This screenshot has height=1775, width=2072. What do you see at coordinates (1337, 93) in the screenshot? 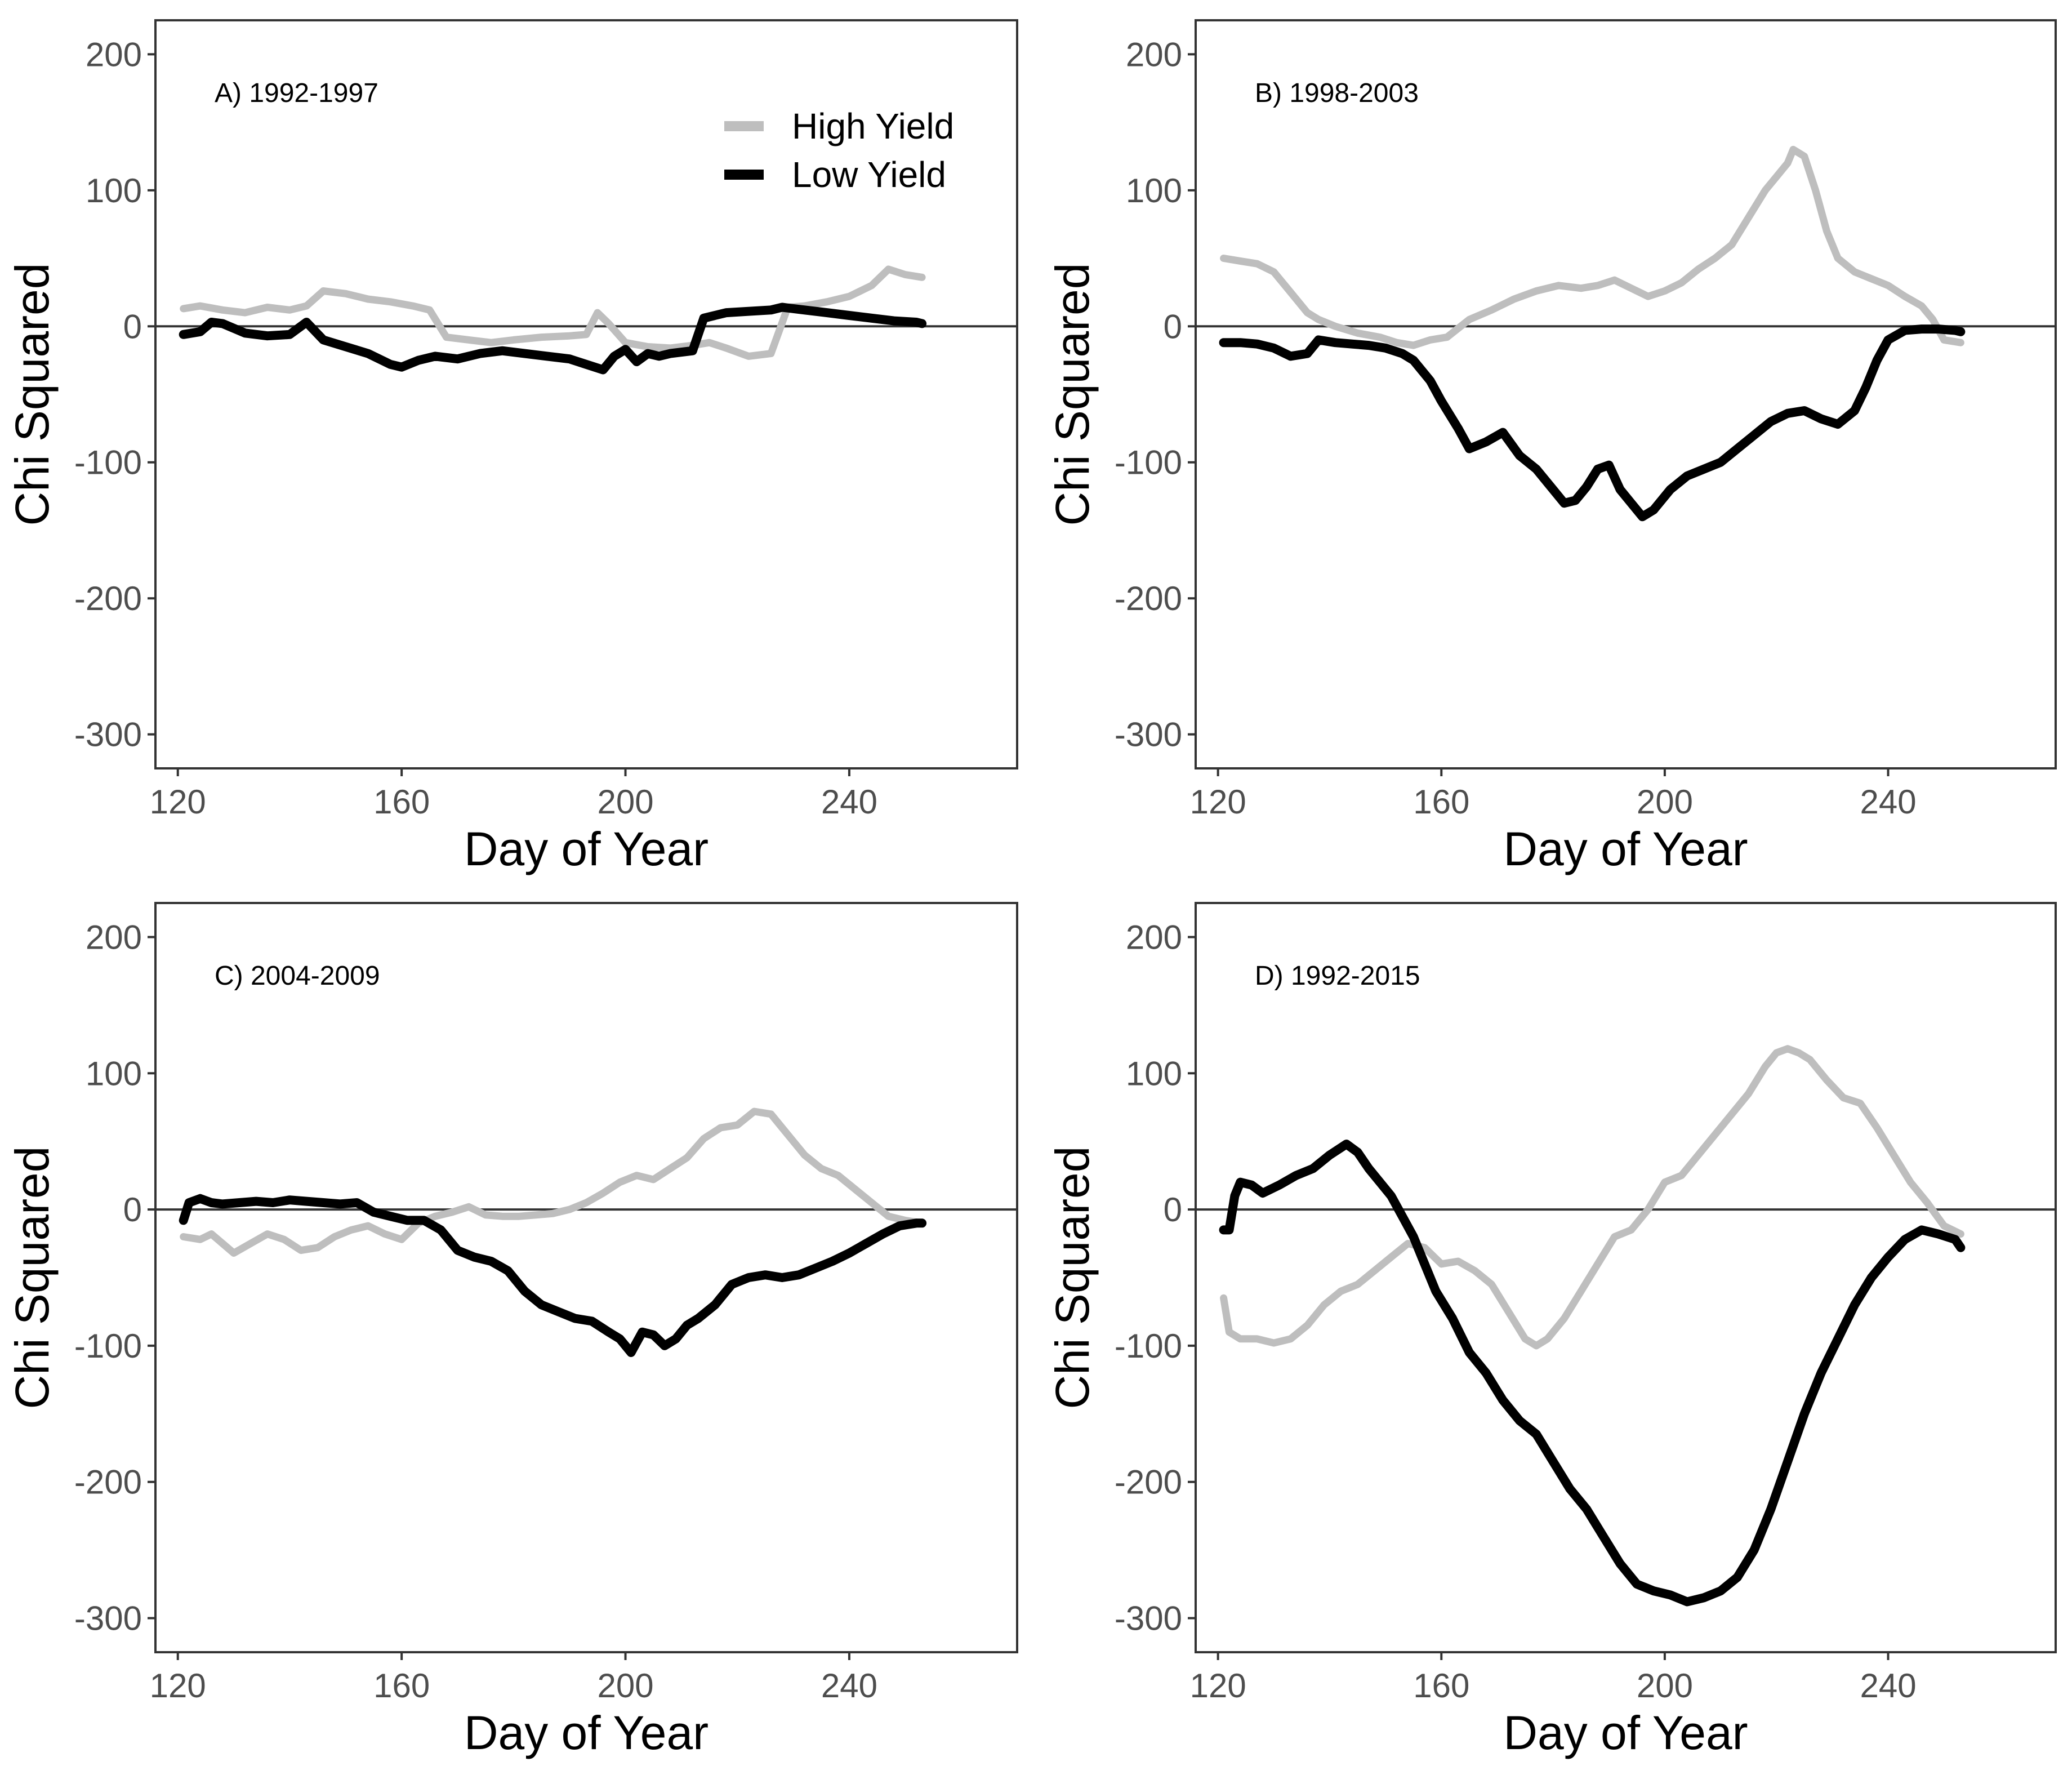
I see `panel-label: B) 1998-2003` at bounding box center [1337, 93].